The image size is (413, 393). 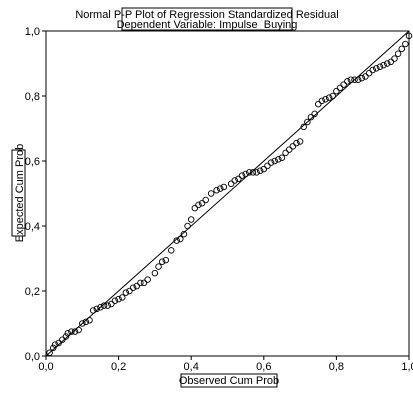 I want to click on y-tick-label: 0,8, so click(x=32, y=97).